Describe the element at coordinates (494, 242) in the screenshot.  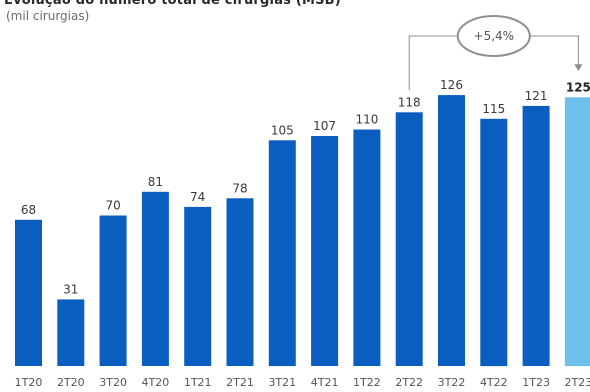
I see `bar-4T22` at that location.